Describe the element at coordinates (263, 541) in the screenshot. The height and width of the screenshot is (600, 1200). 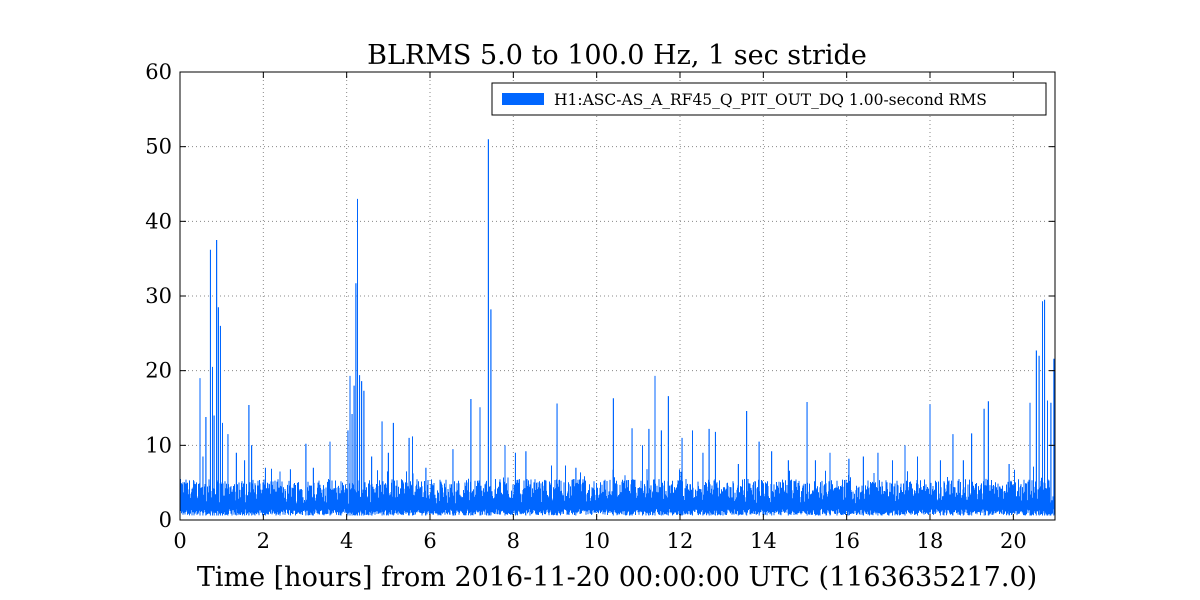
I see `x-tick-label: 2` at that location.